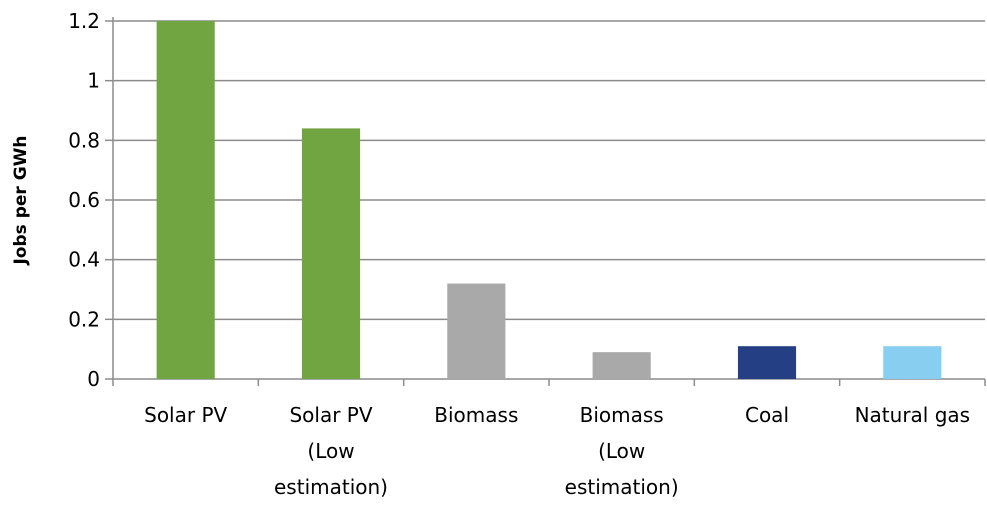 This screenshot has width=987, height=506. Describe the element at coordinates (476, 415) in the screenshot. I see `x-tick-label: Biomass` at that location.